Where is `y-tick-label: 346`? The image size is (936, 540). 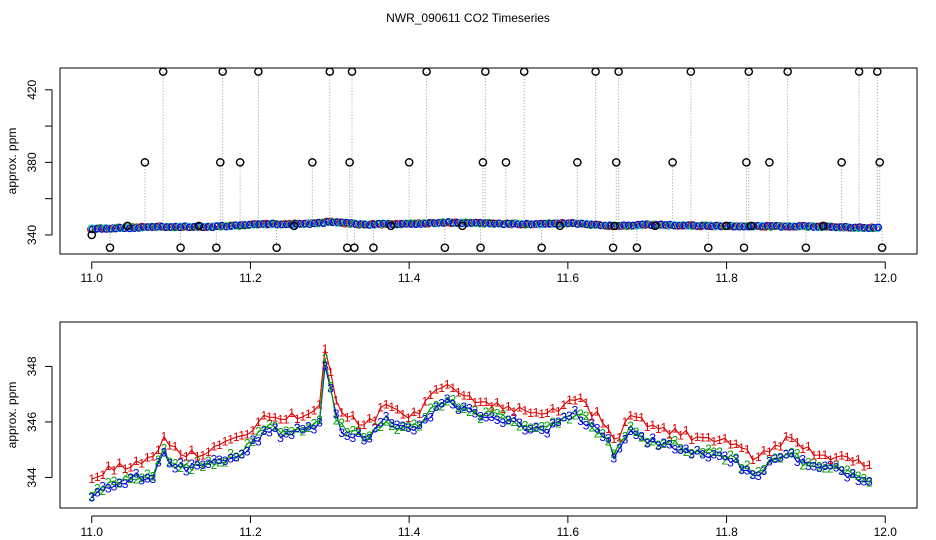 y-tick-label: 346 is located at coordinates (32, 422).